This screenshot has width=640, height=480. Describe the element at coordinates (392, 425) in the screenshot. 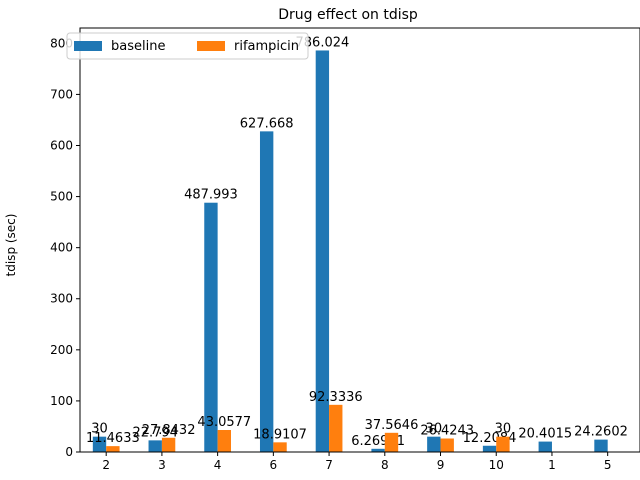

I see `data-label-rifampicin-8: 37.5646` at that location.